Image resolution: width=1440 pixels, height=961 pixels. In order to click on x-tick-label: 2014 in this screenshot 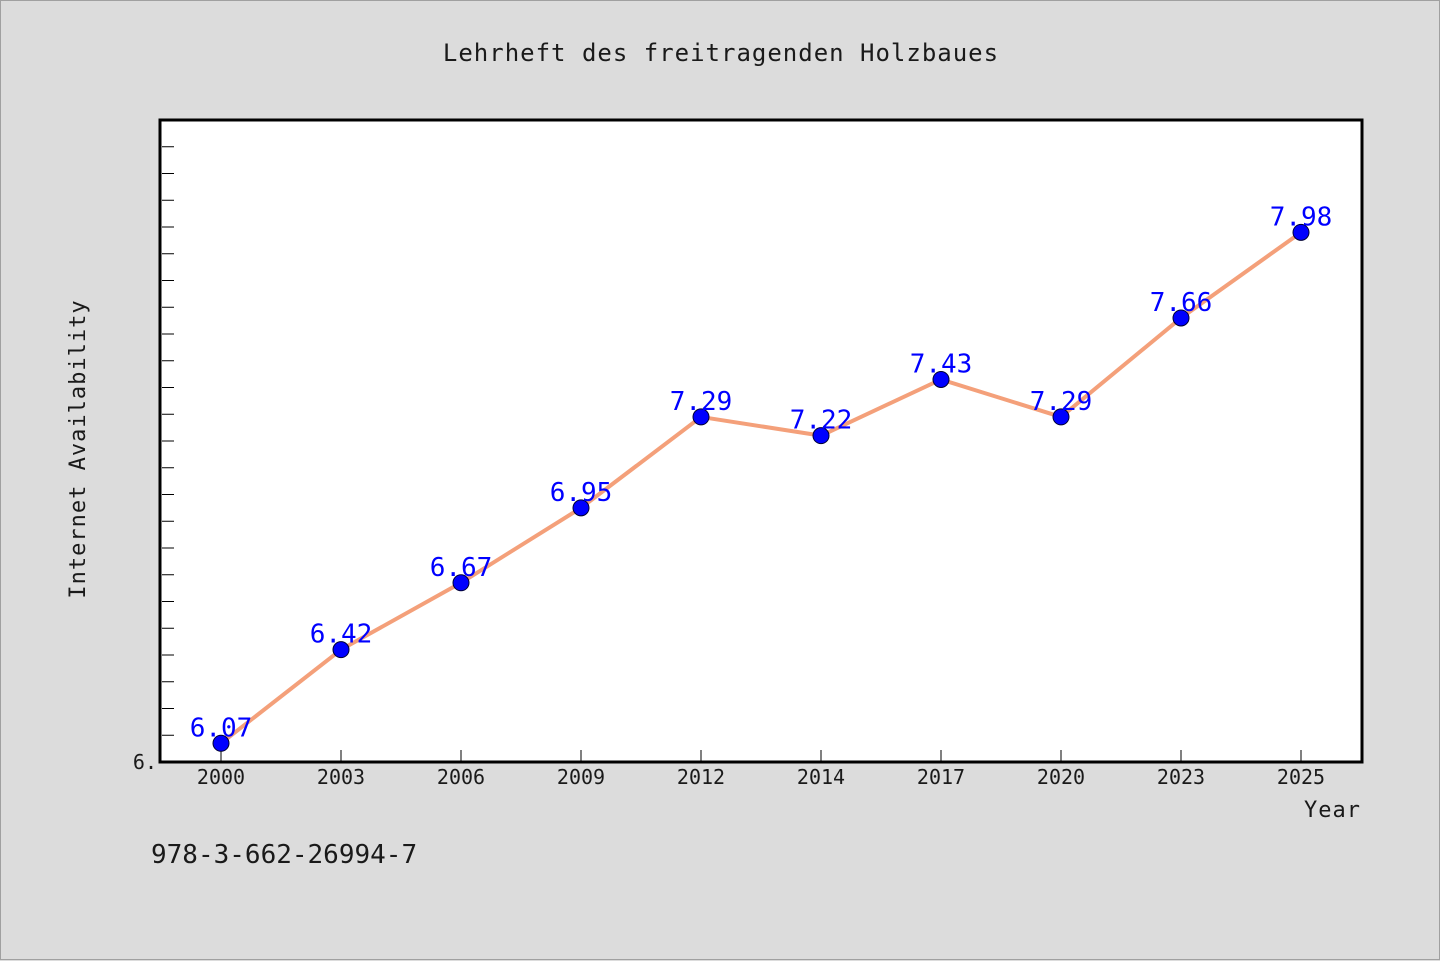, I will do `click(821, 777)`.